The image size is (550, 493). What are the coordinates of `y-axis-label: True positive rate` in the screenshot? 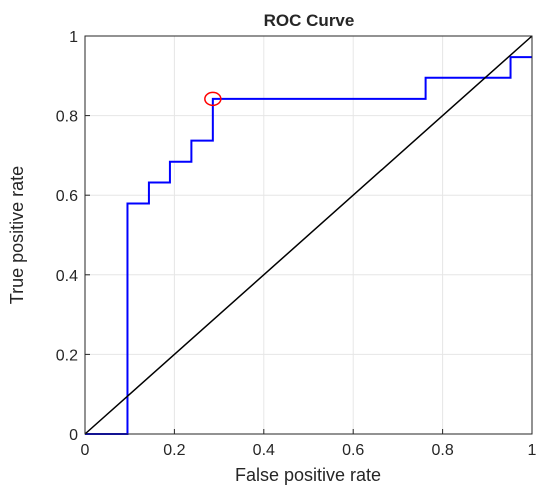 It's located at (17, 235).